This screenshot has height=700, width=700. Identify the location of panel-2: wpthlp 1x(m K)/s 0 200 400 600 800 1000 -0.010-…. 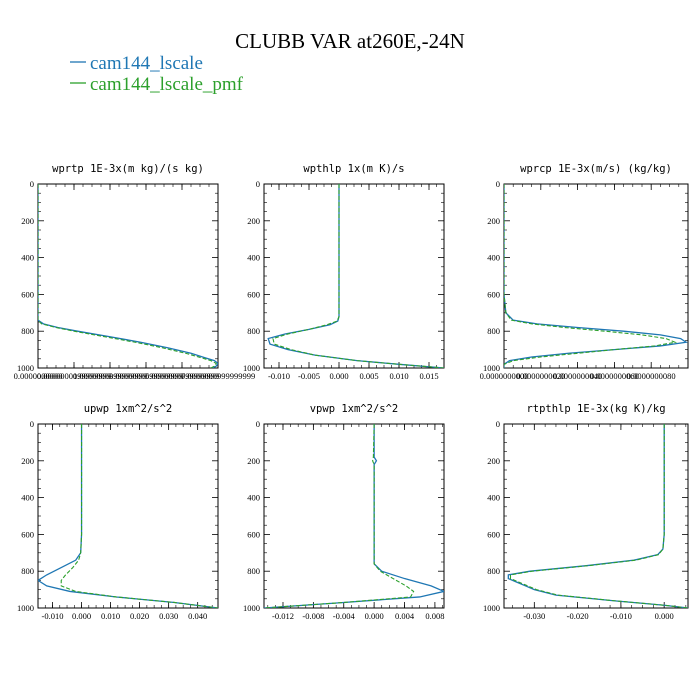
(344, 272).